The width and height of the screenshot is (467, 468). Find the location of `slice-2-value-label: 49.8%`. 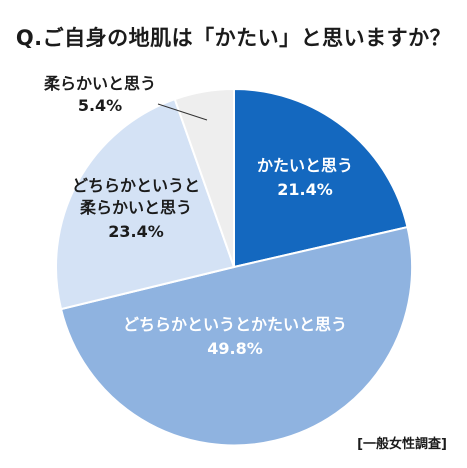

slice-2-value-label: 49.8% is located at coordinates (235, 348).